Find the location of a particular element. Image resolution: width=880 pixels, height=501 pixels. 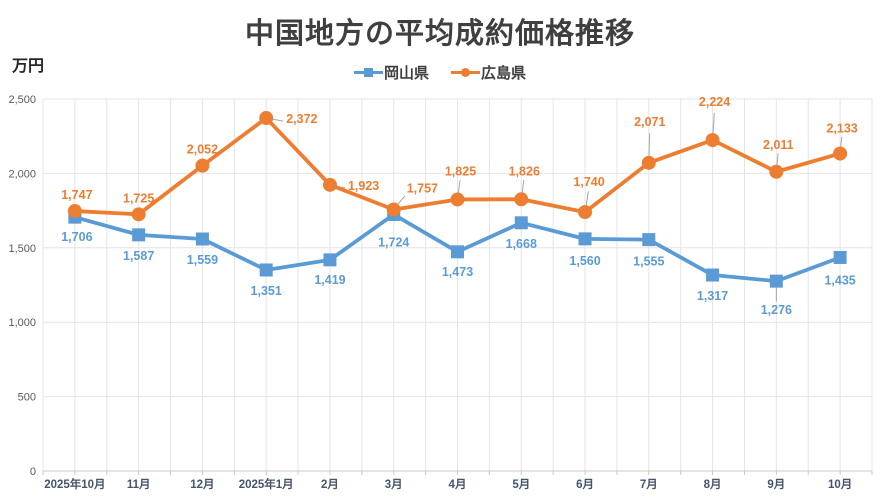

legend-square-icon is located at coordinates (368, 72).